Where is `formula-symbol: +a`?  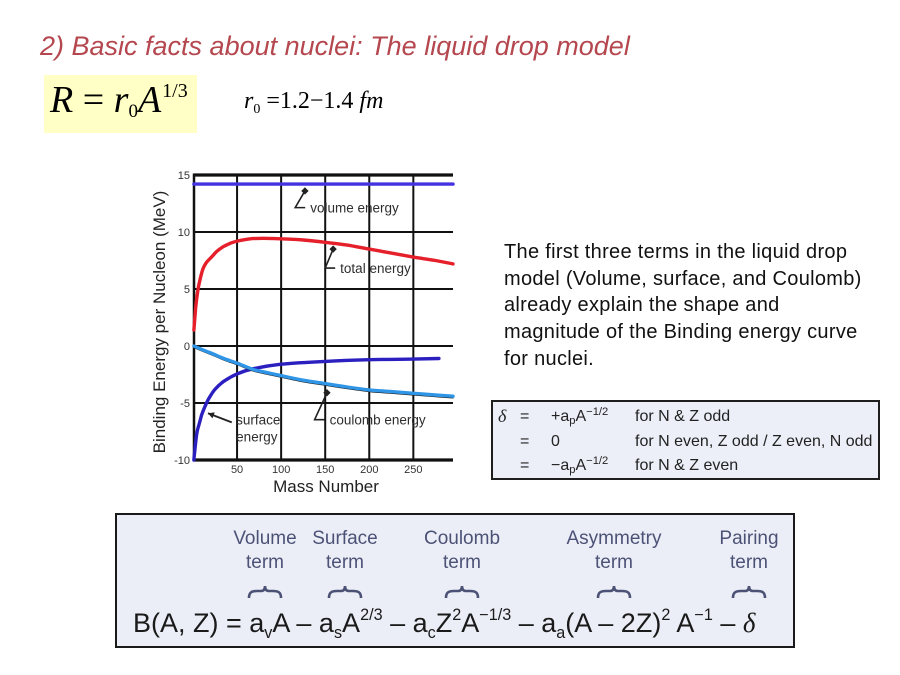
formula-symbol: +a is located at coordinates (560, 416).